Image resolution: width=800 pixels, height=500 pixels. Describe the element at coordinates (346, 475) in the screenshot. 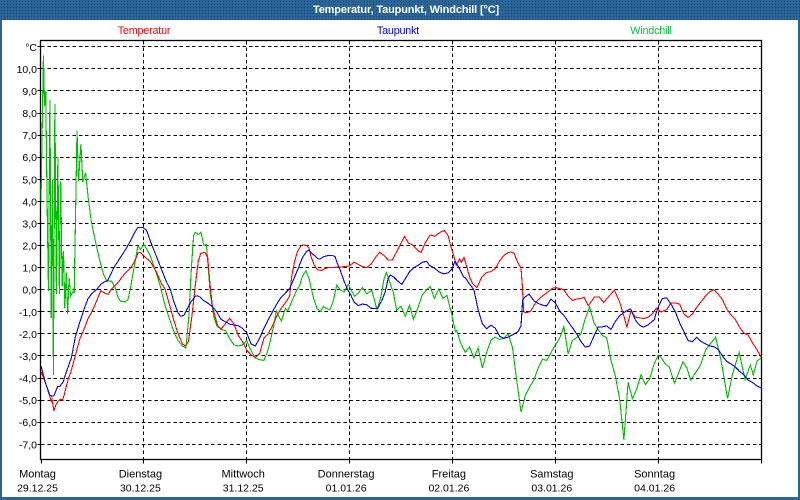

I see `svg-text: Donnerstag` at that location.